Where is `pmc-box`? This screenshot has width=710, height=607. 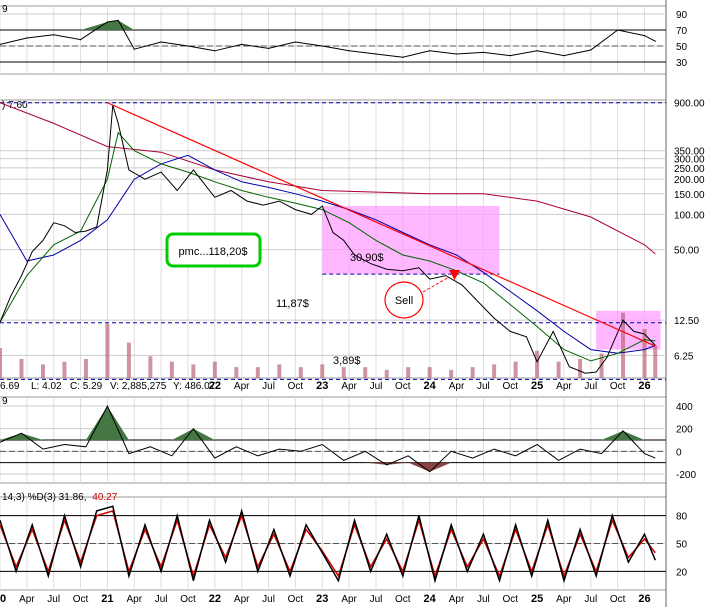
pmc-box is located at coordinates (213, 250).